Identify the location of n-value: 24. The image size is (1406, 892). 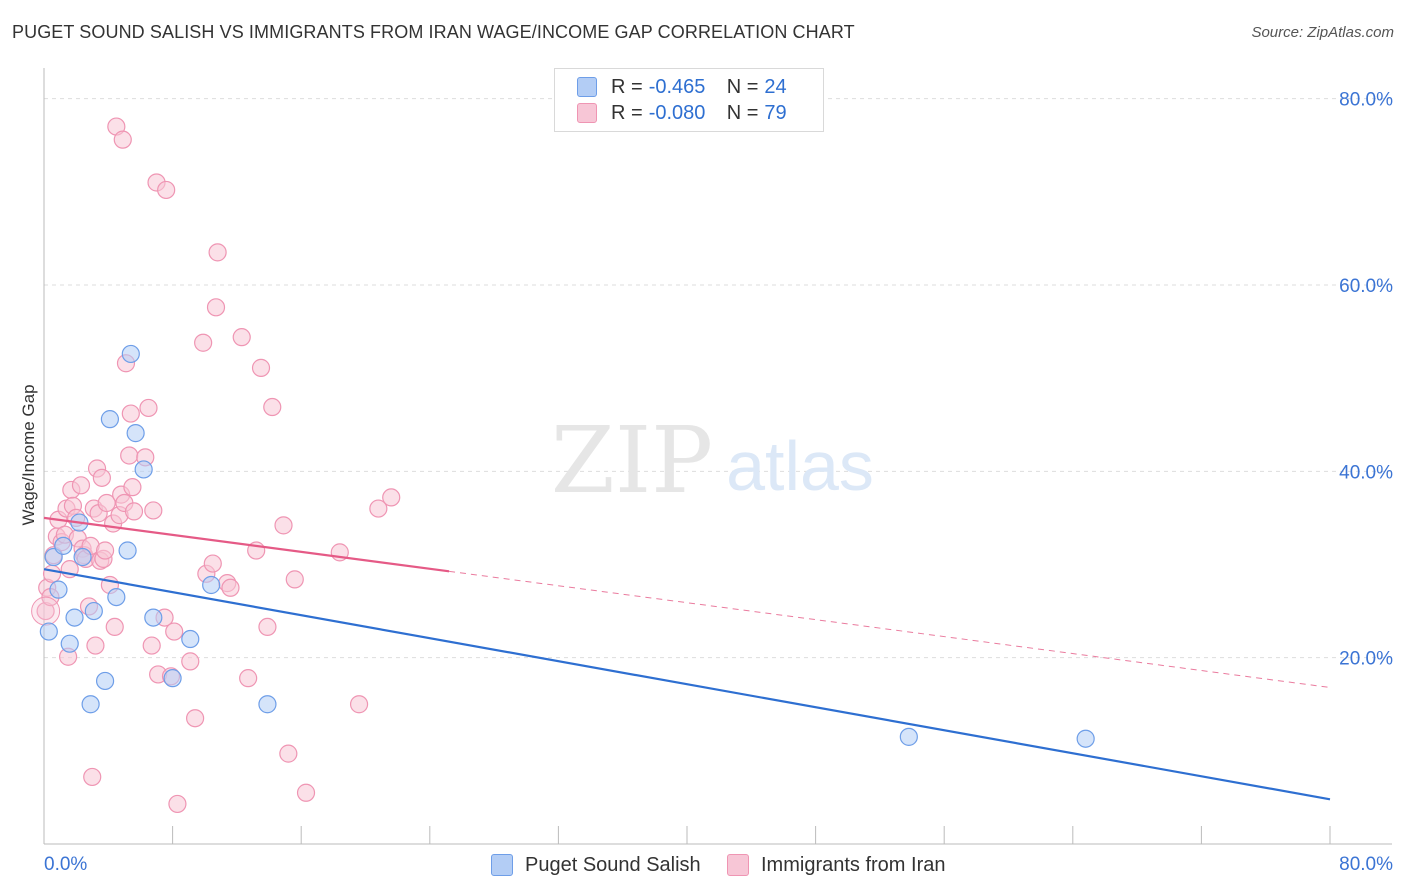
(775, 86).